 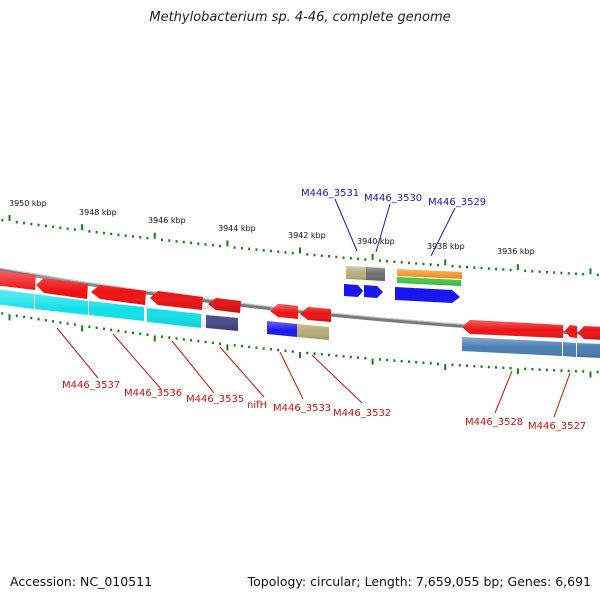 I want to click on gene-label-M446_3537: M446_3537, so click(x=91, y=385).